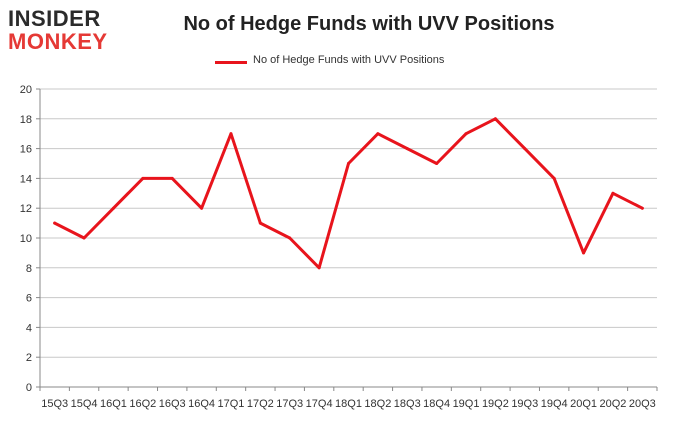  I want to click on legend-swatch, so click(231, 62).